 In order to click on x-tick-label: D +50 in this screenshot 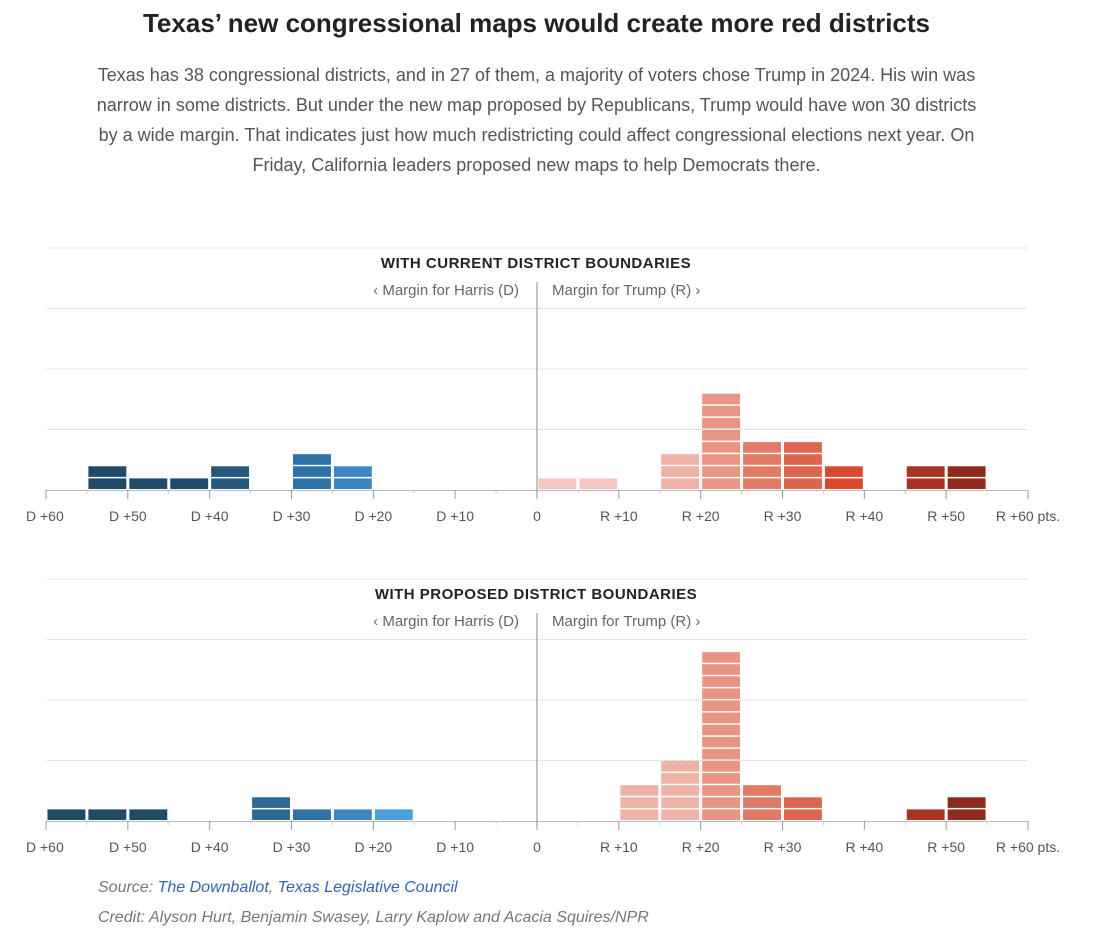, I will do `click(128, 847)`.